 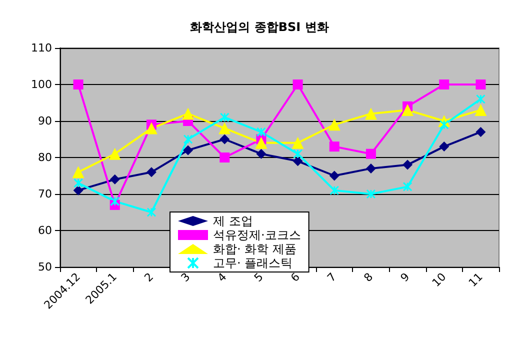 I want to click on x-tick-label: 2, so click(x=149, y=277).